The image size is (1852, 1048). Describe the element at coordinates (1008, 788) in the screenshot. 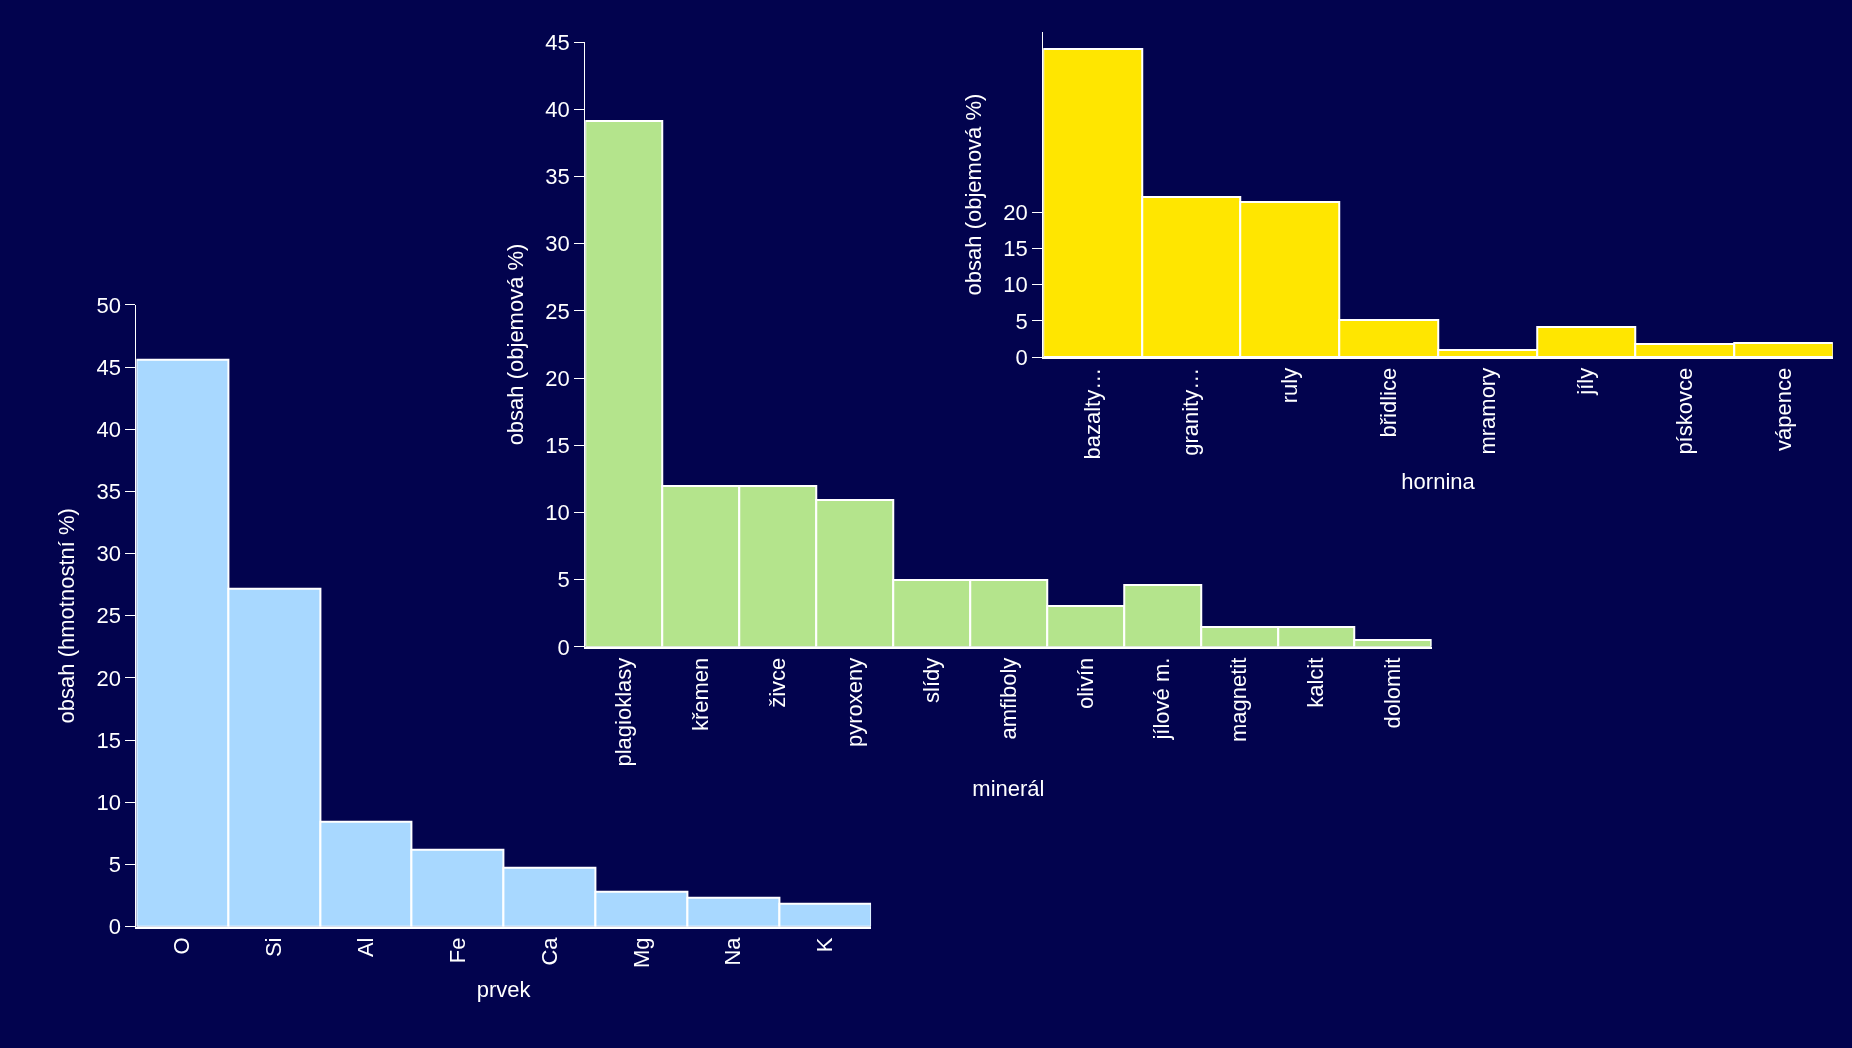

I see `x-axis-title: minerál` at that location.